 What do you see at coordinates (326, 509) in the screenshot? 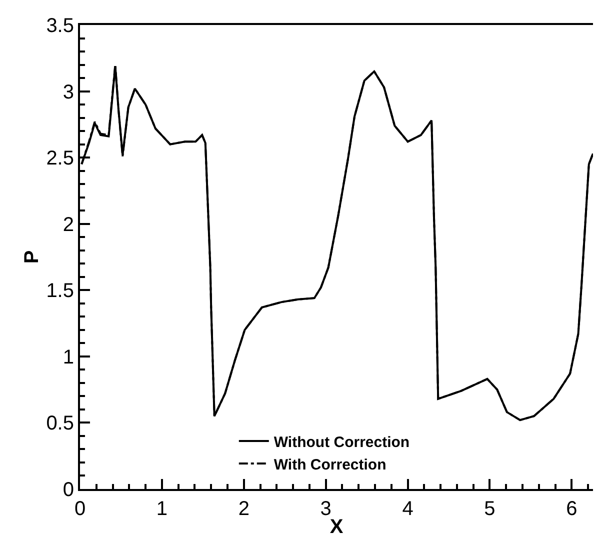
I see `x-tick-label: 3` at bounding box center [326, 509].